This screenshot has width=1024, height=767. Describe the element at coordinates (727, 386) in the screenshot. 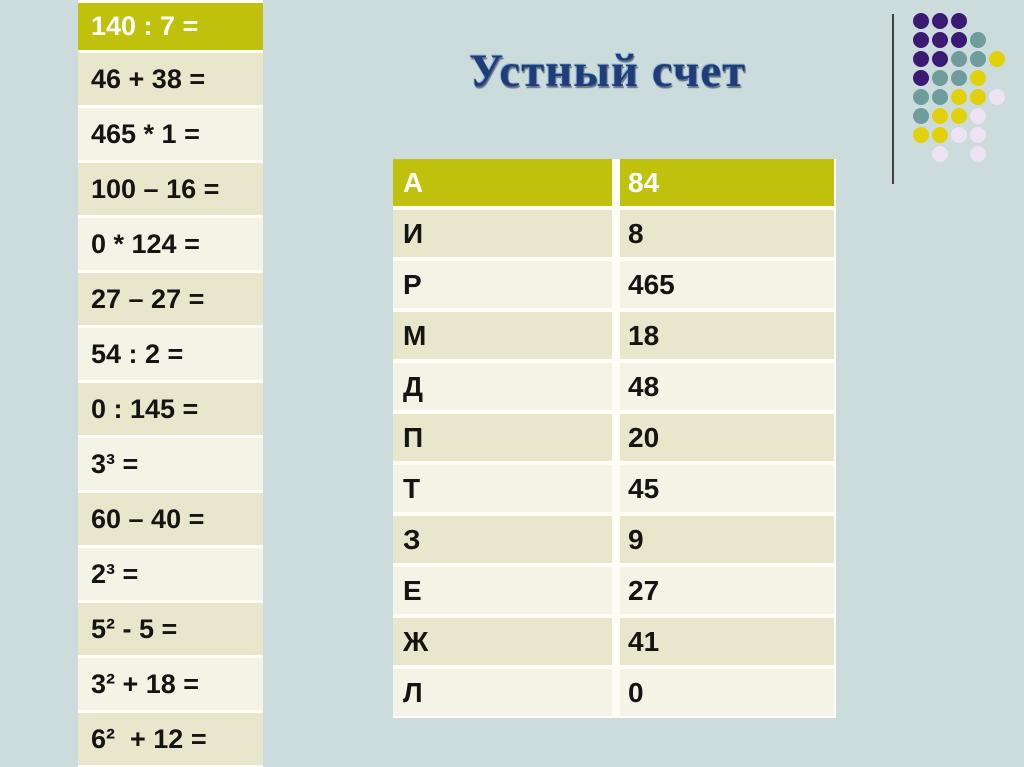

I see `answer-value: 48` at that location.